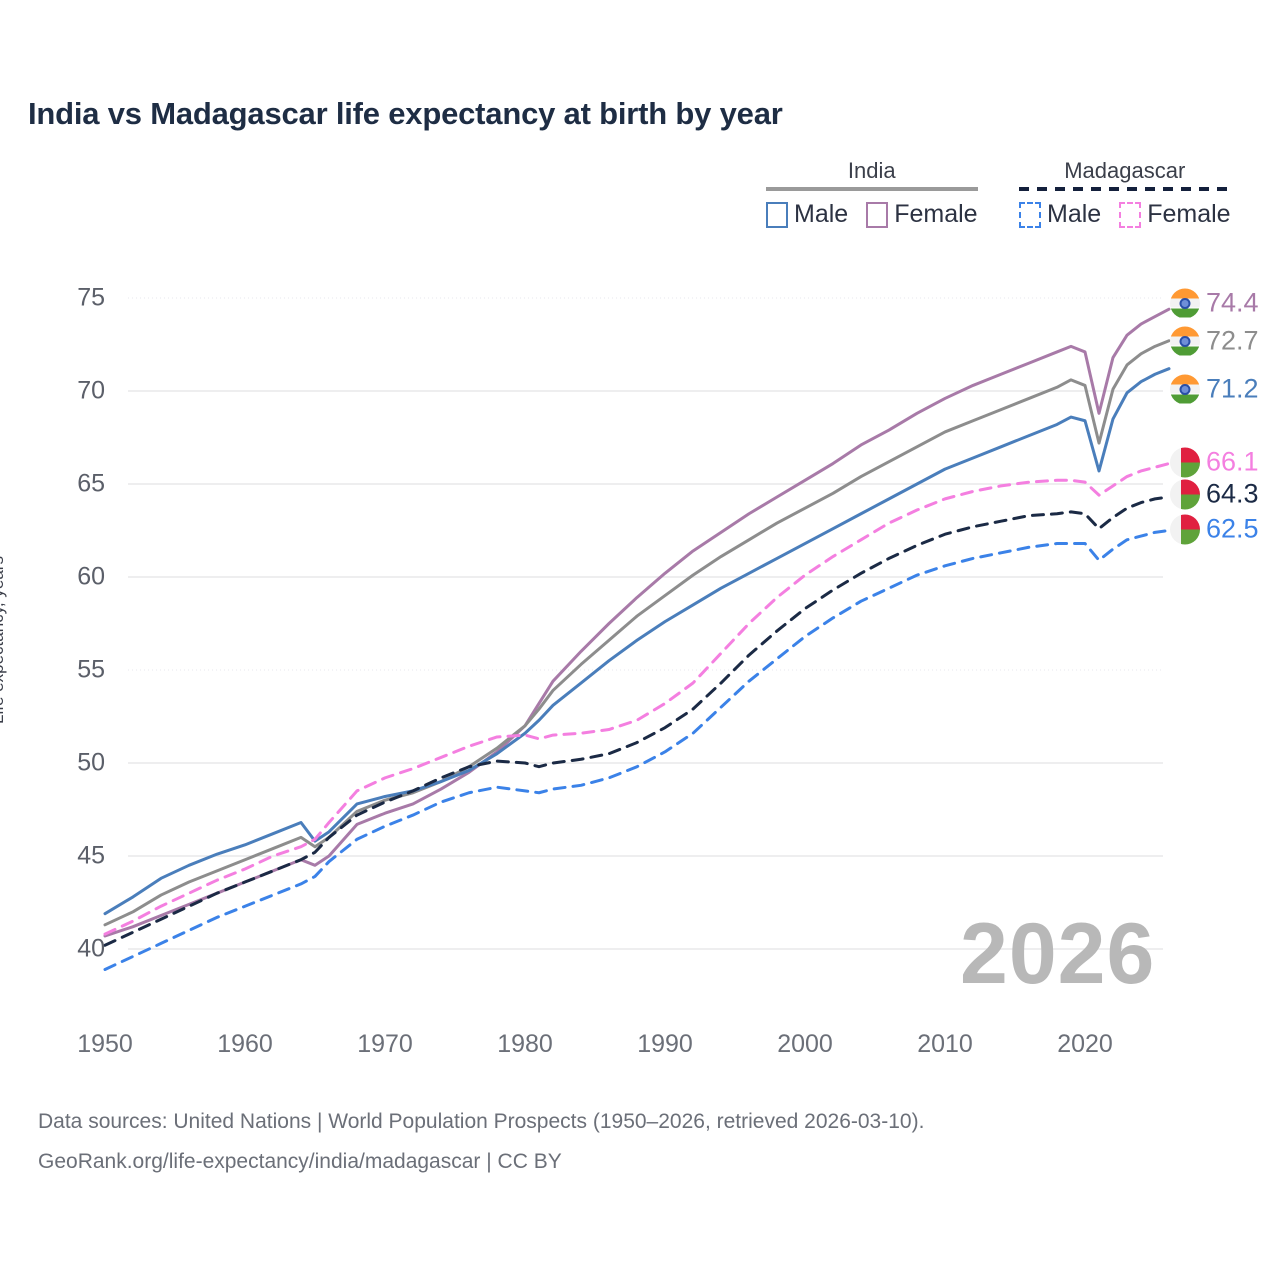 Image resolution: width=1280 pixels, height=1280 pixels. What do you see at coordinates (1085, 1044) in the screenshot?
I see `x-axis-tick-label: 2020` at bounding box center [1085, 1044].